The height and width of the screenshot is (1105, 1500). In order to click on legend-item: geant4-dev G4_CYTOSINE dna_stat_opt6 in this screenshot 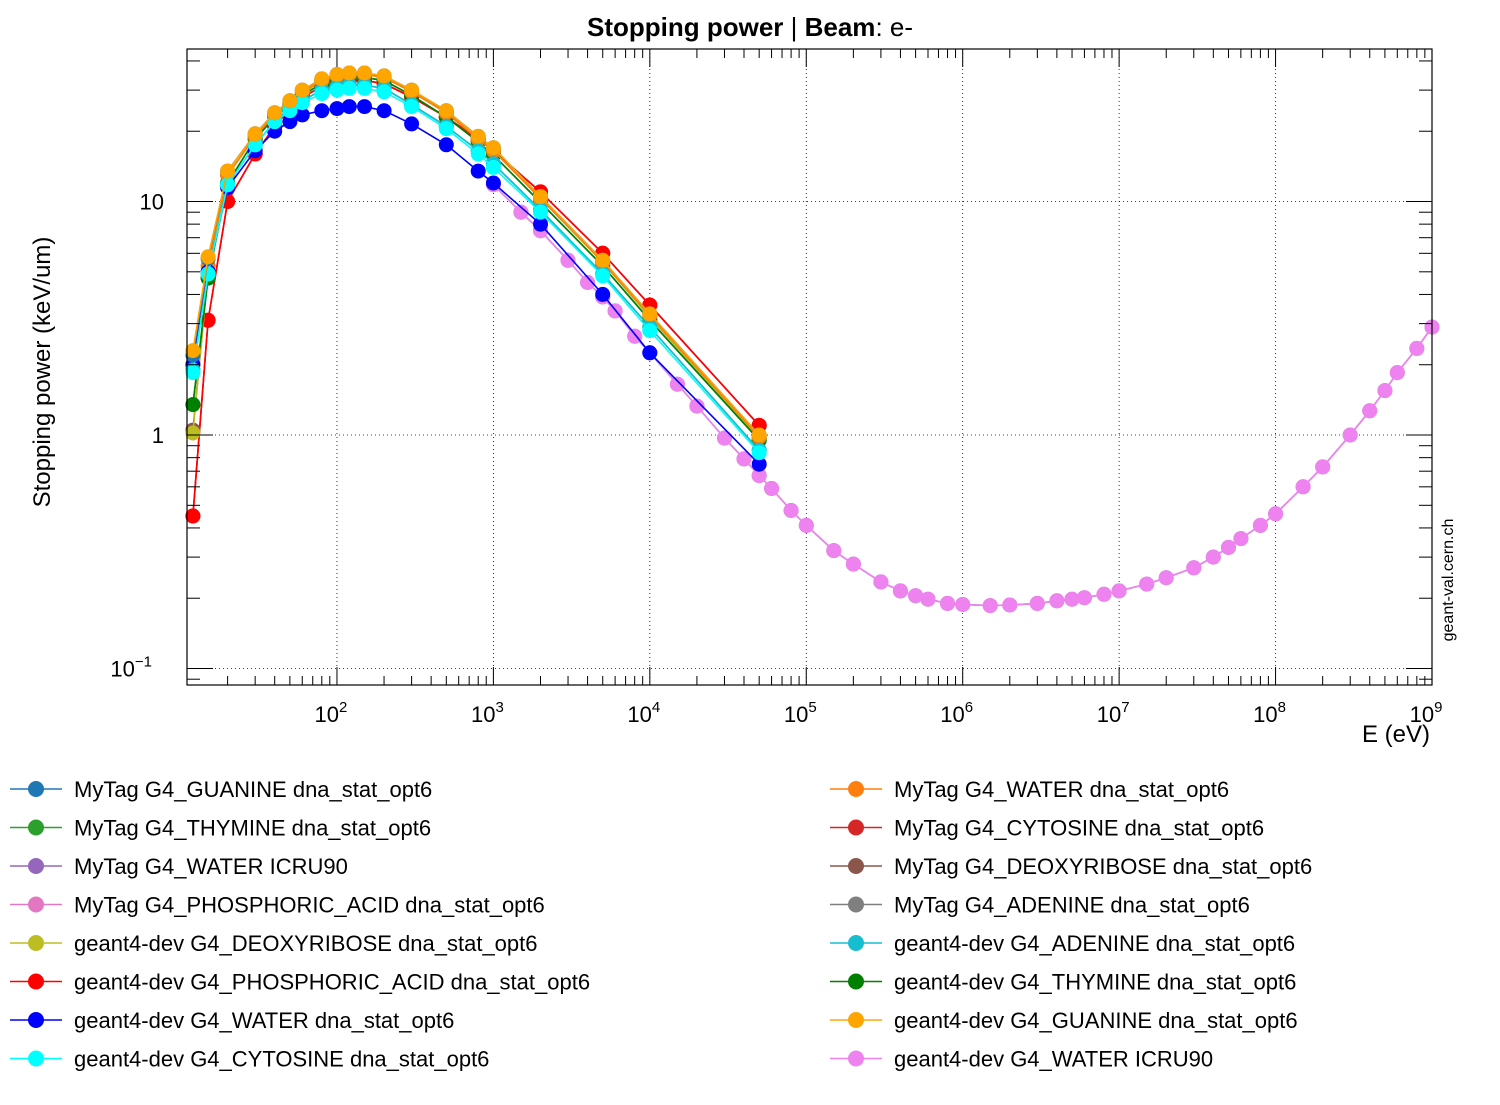, I will do `click(249, 1059)`.